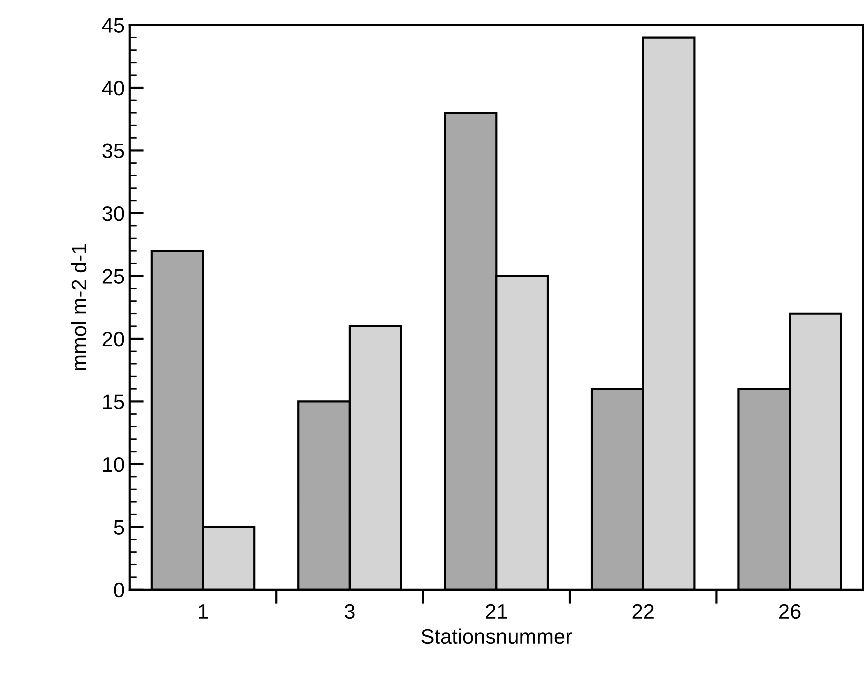  I want to click on y-tick-label: 30, so click(113, 214).